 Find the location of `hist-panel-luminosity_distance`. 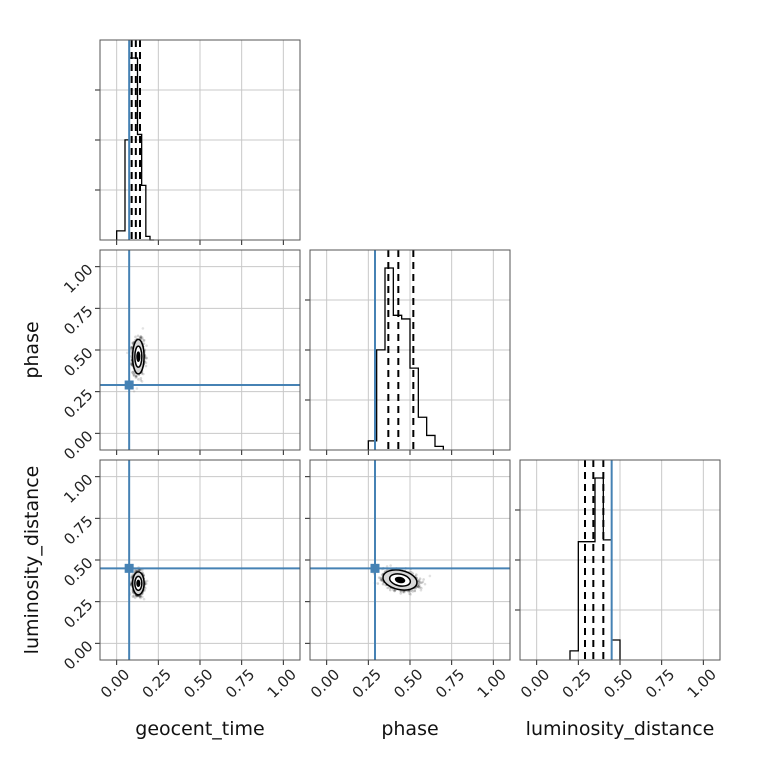

hist-panel-luminosity_distance is located at coordinates (618, 562).